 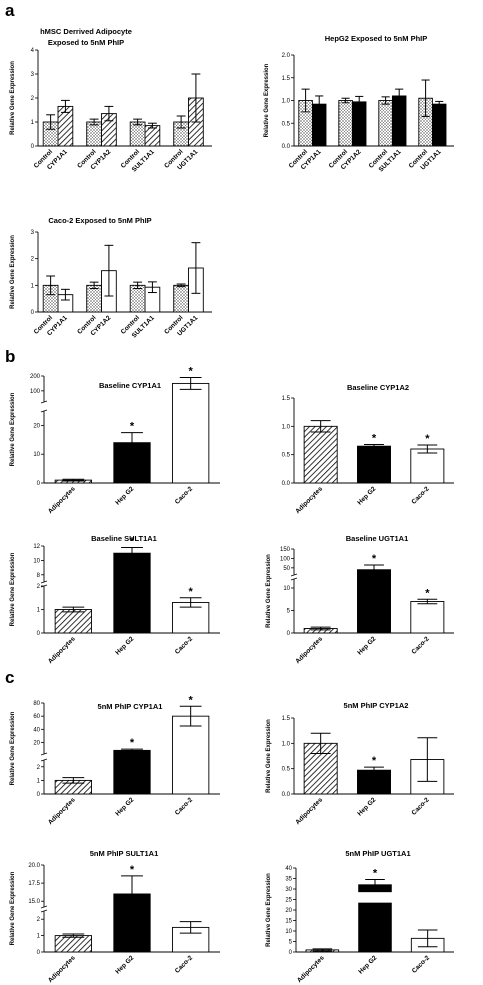 What do you see at coordinates (376, 38) in the screenshot?
I see `chart-title: HepG2 Exposed to 5nM PhIP` at bounding box center [376, 38].